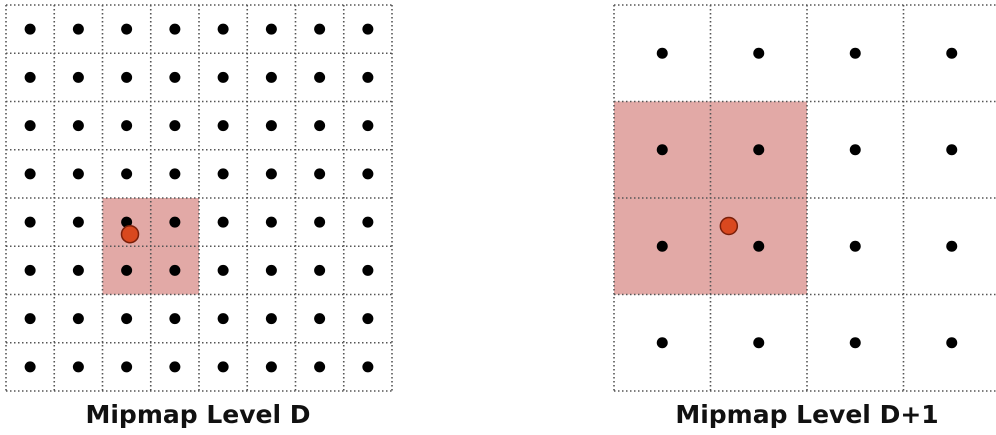 This screenshot has width=996, height=435. Describe the element at coordinates (807, 414) in the screenshot. I see `mipmap-level-d-plus-1-caption: Mipmap Level D+1` at that location.